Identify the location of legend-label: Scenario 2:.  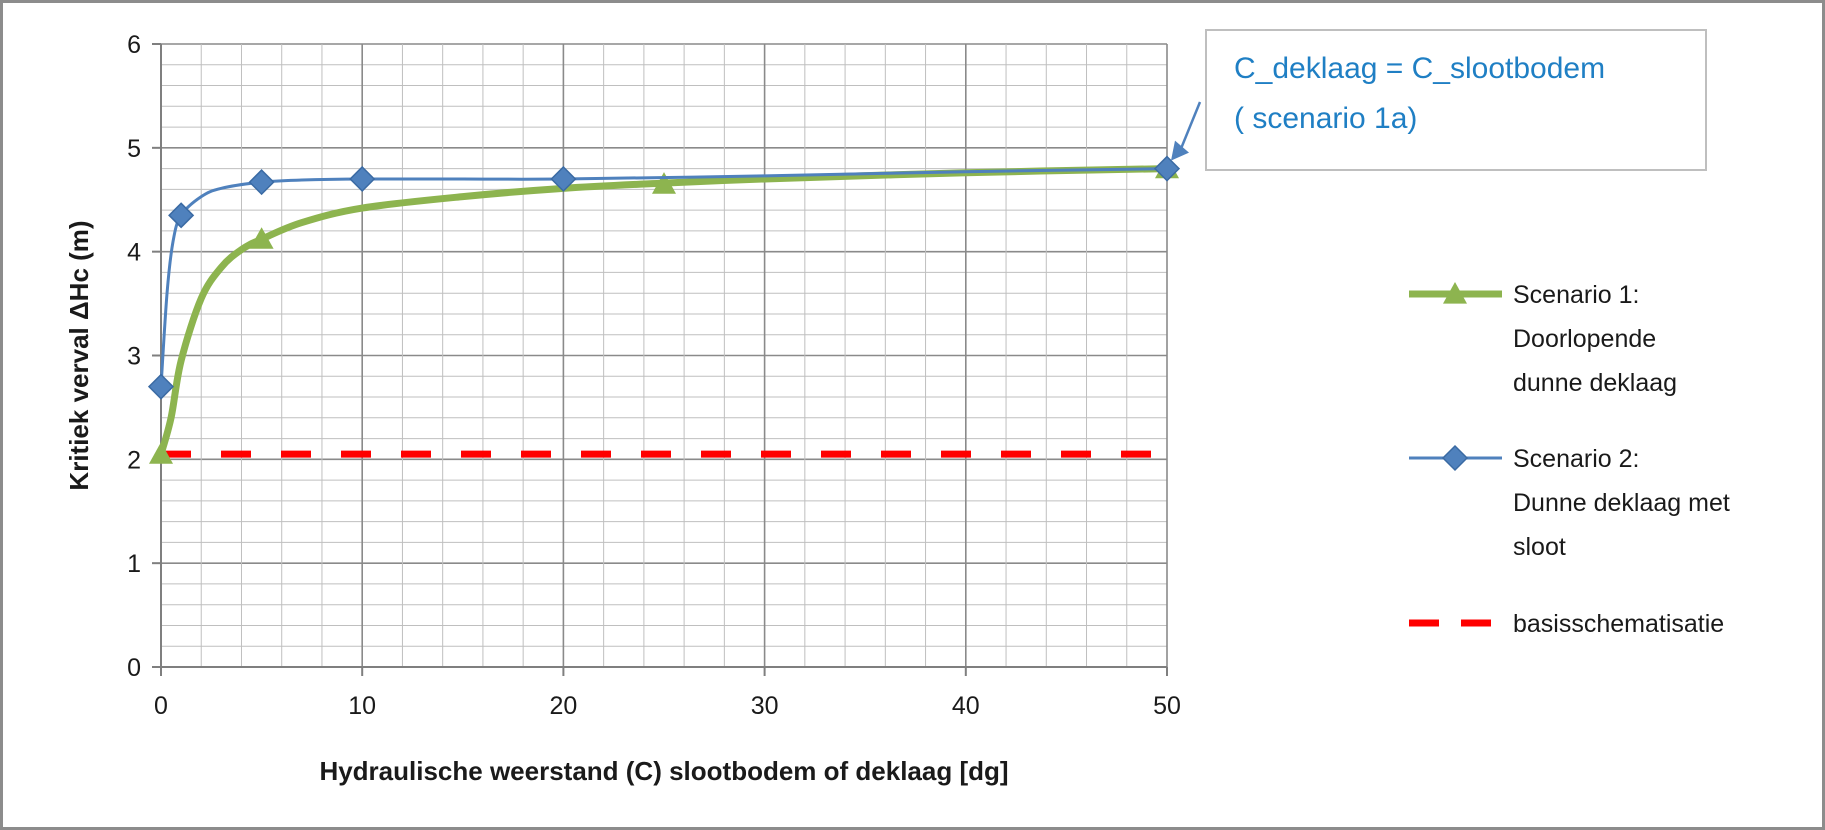
(1576, 459).